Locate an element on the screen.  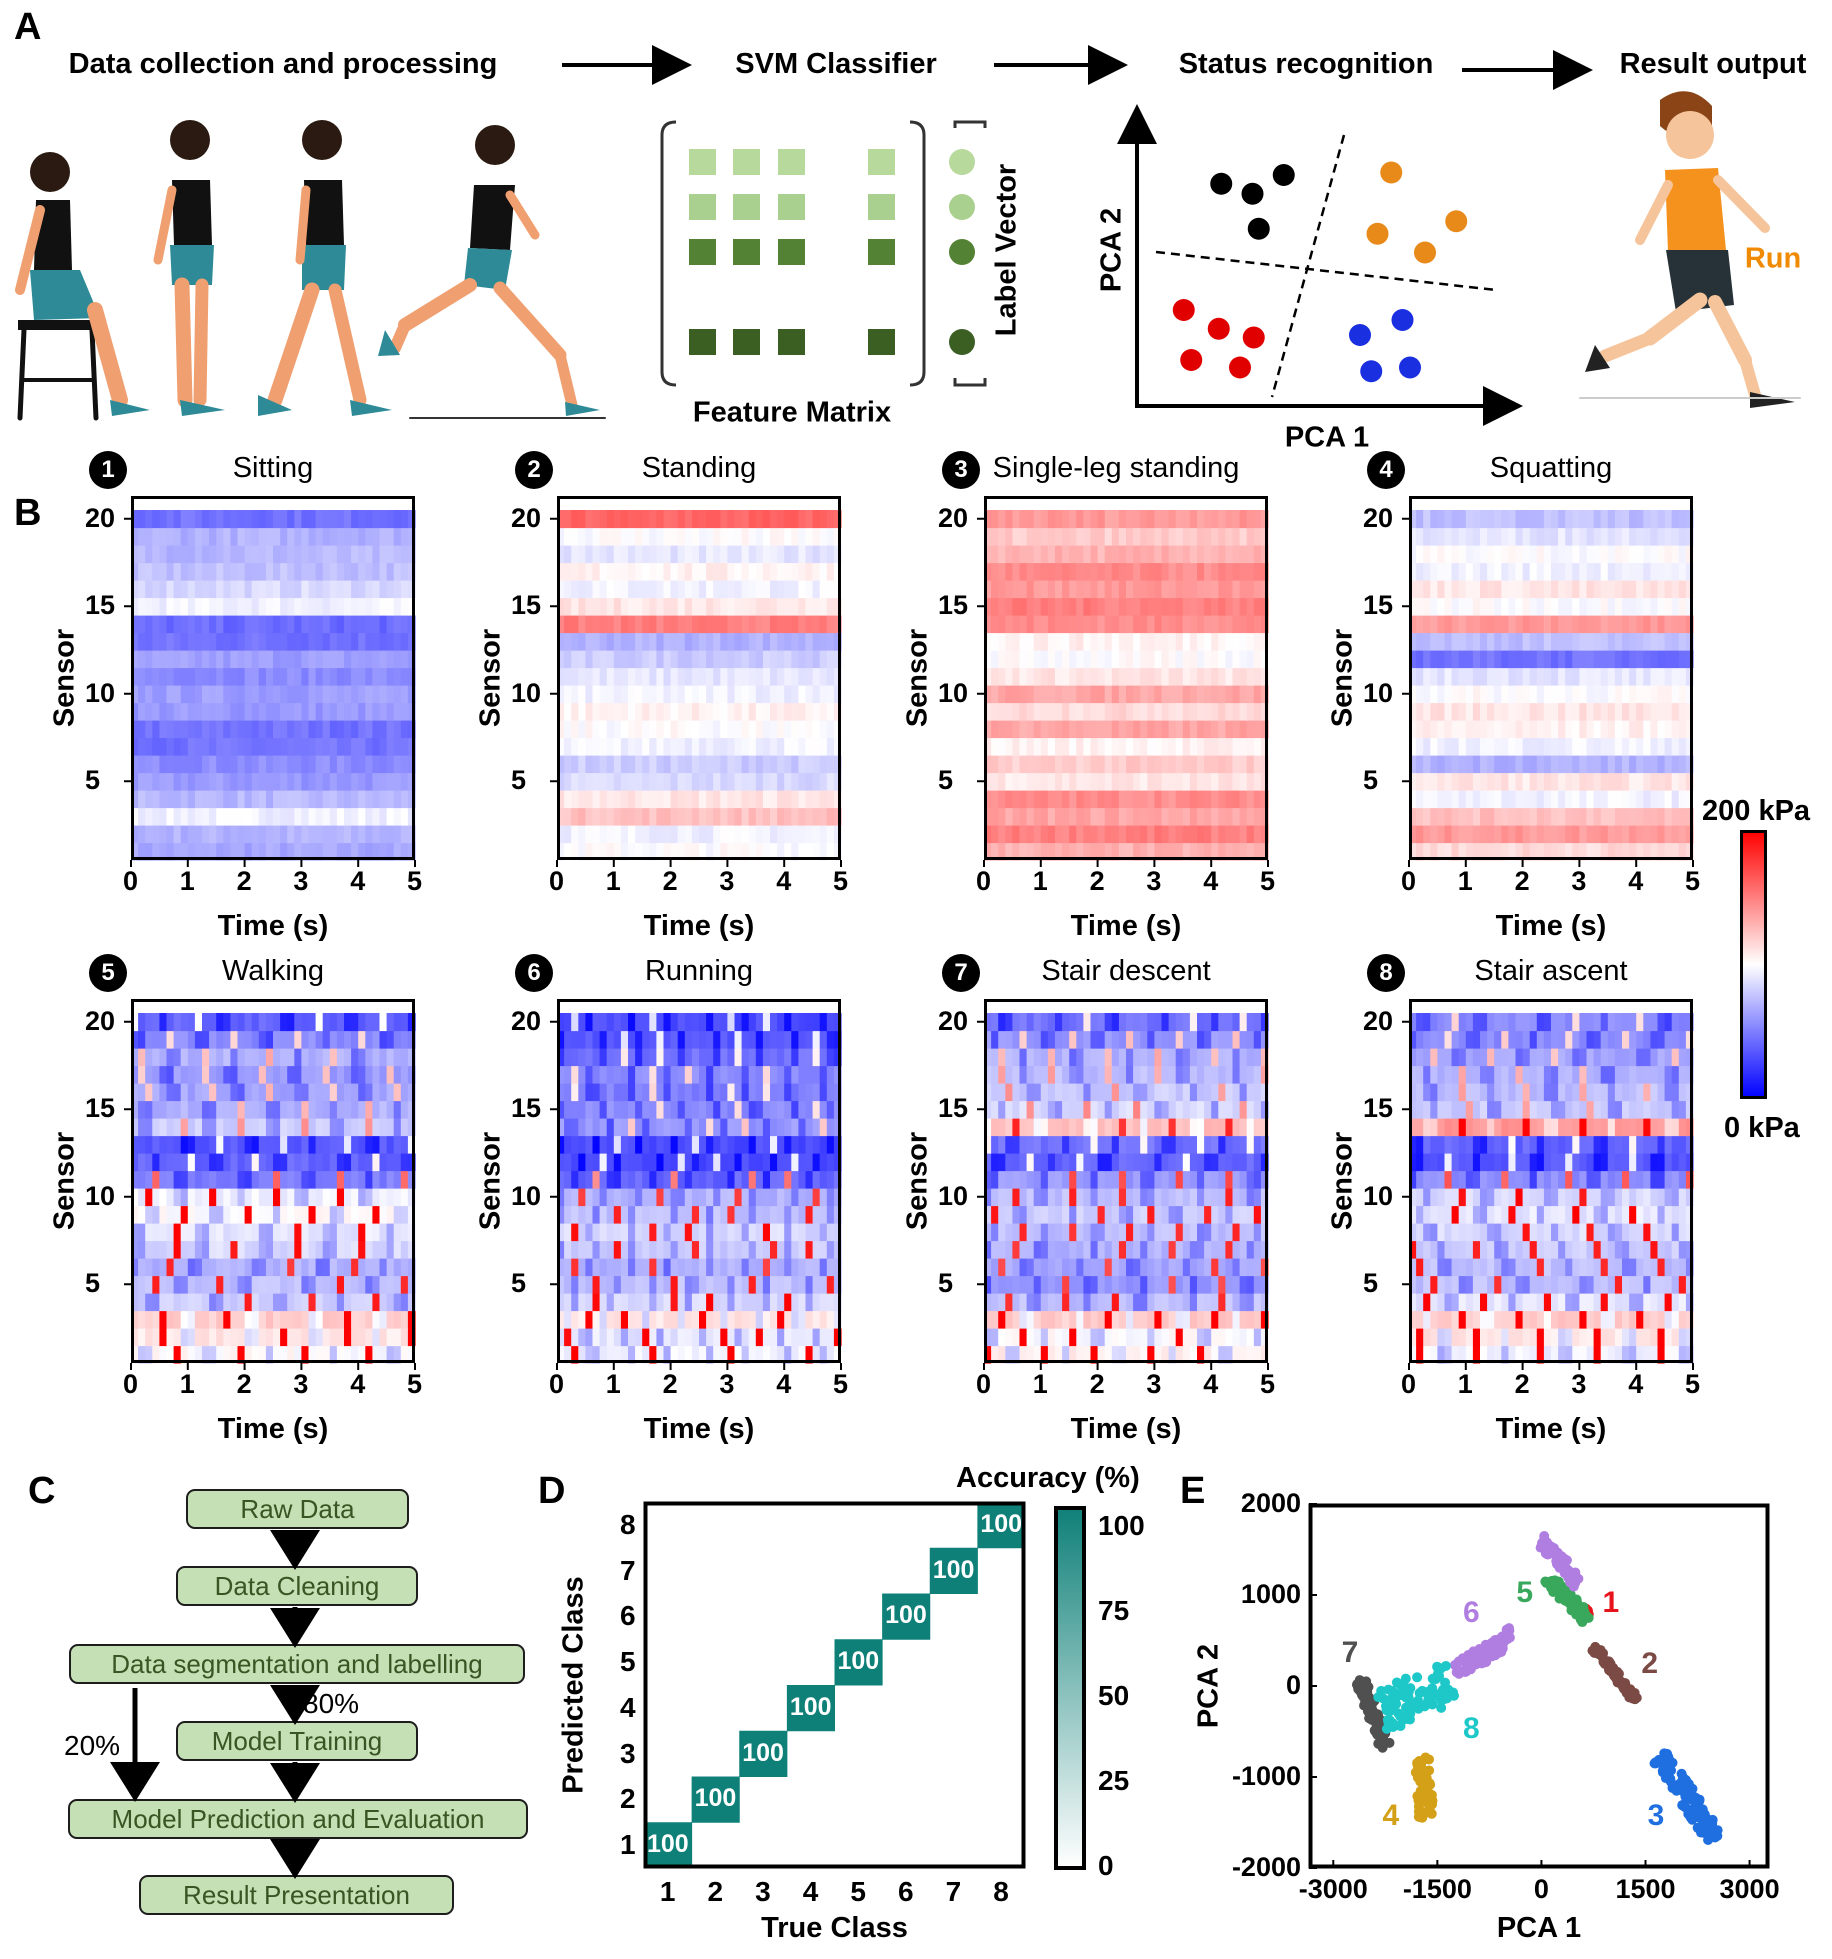
x-tick-label: 5 is located at coordinates (841, 881).